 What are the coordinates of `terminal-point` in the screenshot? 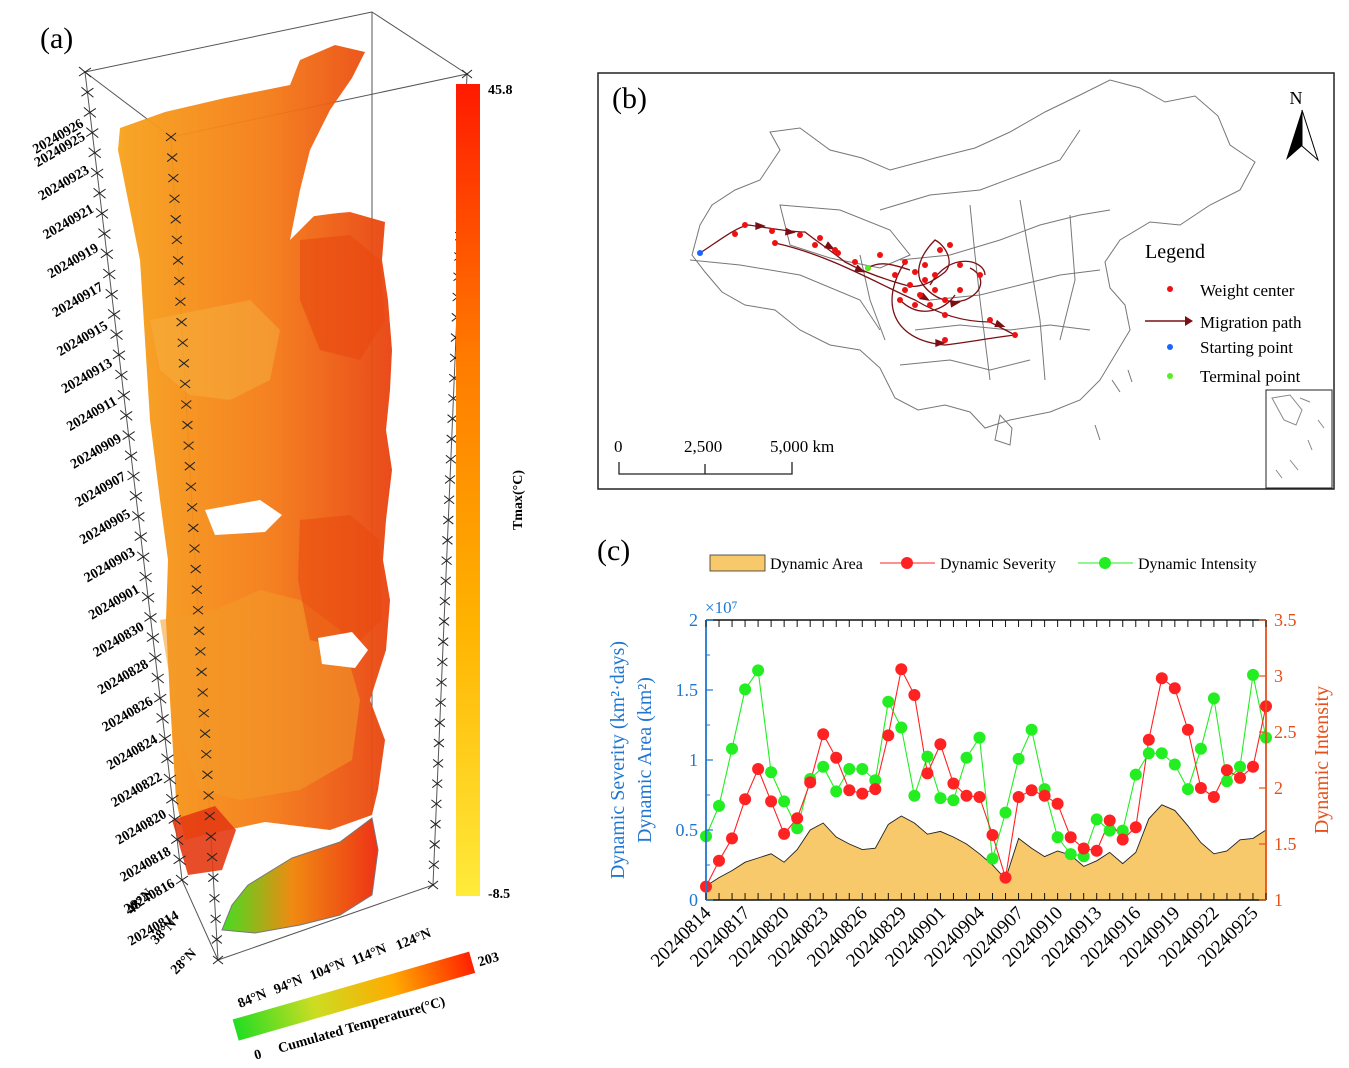 It's located at (868, 268).